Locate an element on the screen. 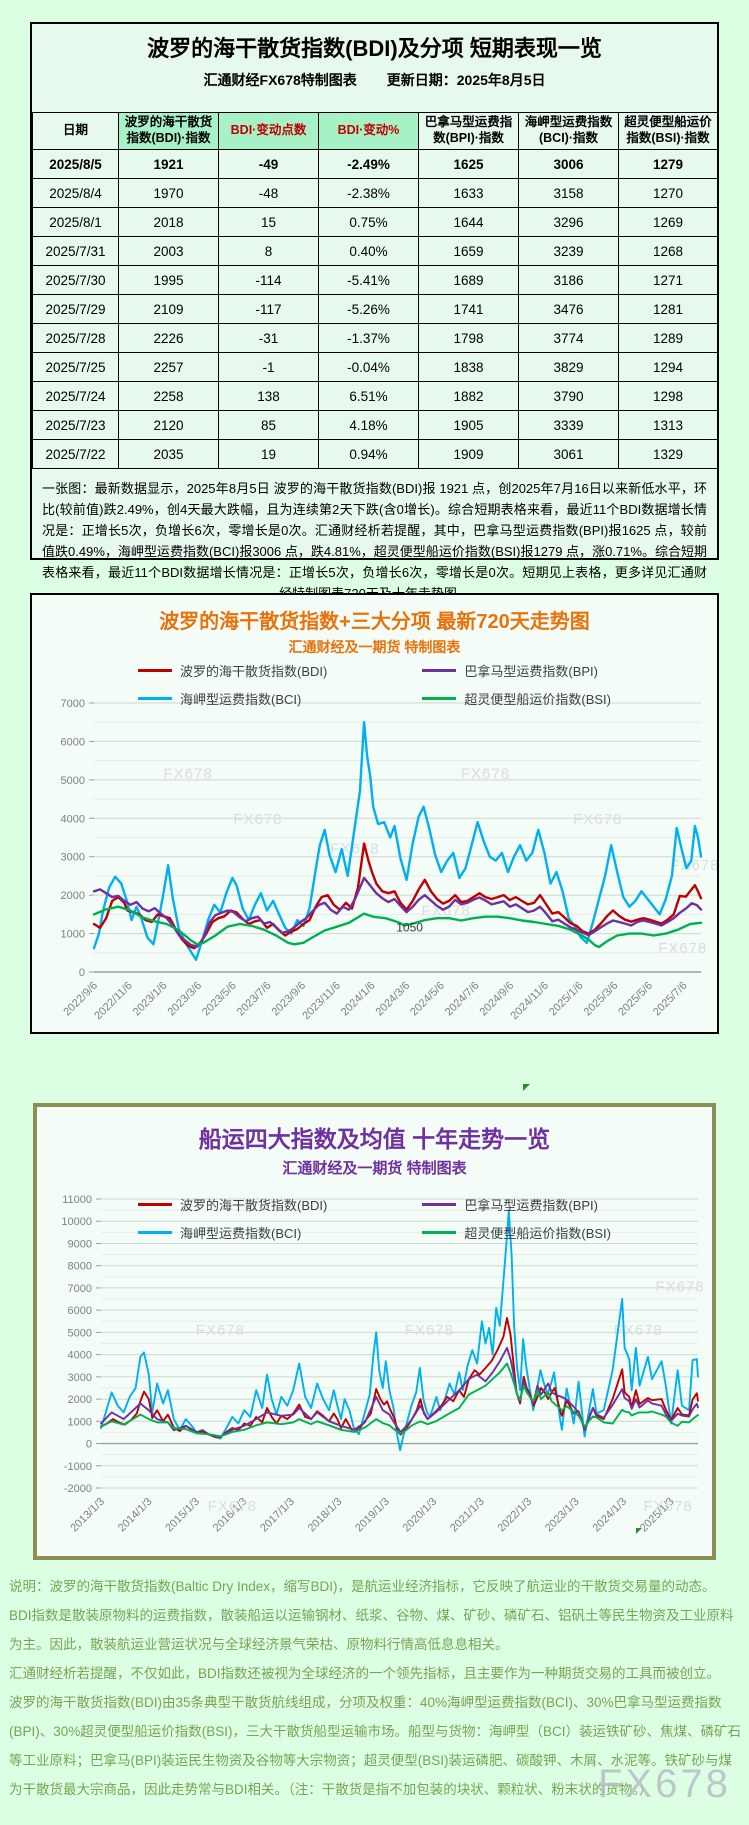 This screenshot has height=1825, width=749. table-row: 2025/7/25 2257 -1 -0.04% 1838 3829 1294 is located at coordinates (375, 367).